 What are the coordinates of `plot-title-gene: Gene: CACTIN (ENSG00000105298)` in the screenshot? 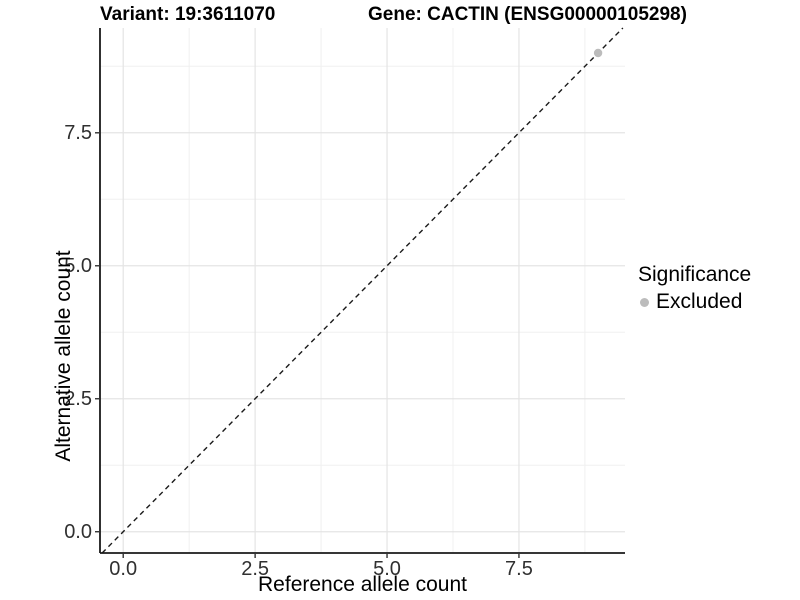 It's located at (527, 14).